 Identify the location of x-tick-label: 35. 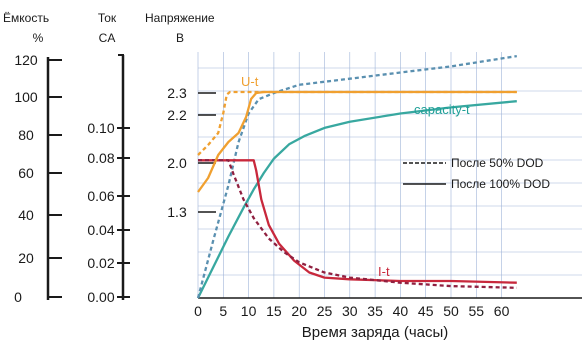
(375, 311).